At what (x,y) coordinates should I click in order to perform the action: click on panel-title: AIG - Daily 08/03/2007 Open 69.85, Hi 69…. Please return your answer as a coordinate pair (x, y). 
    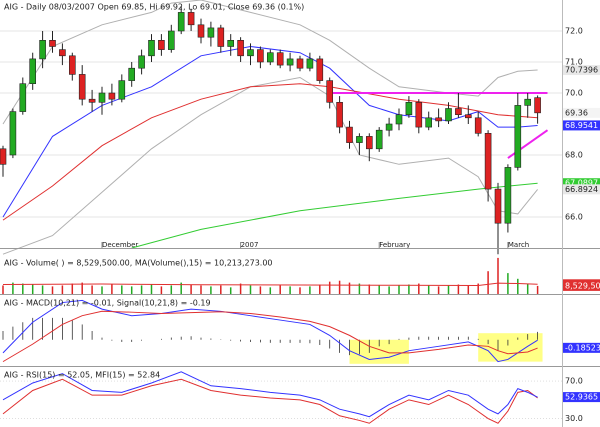
    Looking at the image, I should click on (154, 7).